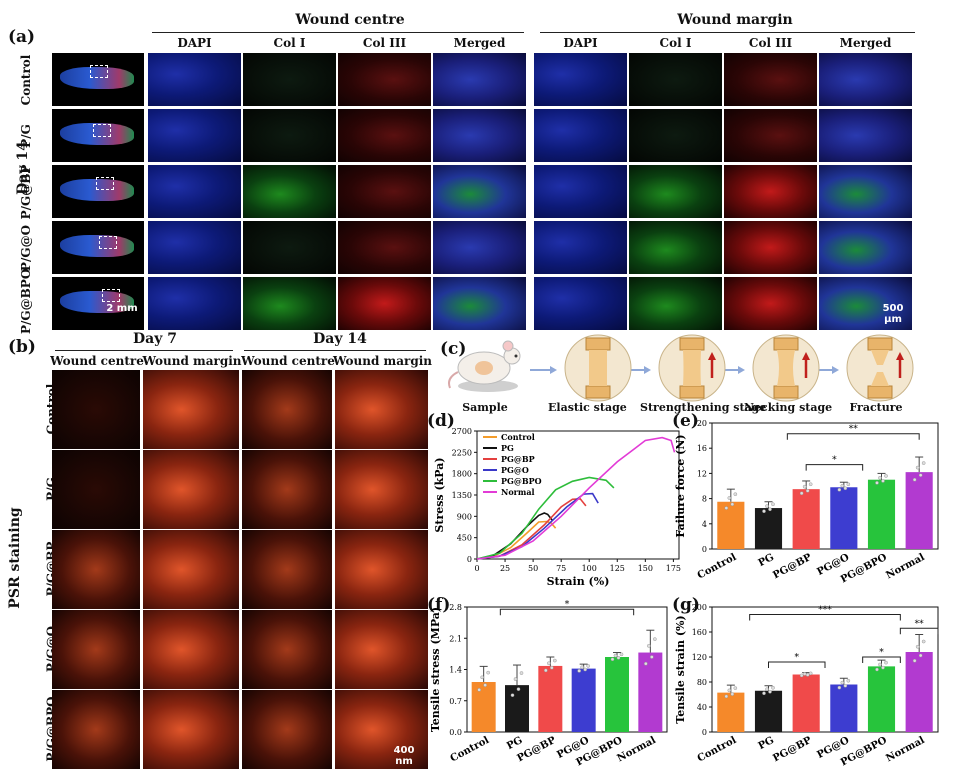 The height and width of the screenshot is (779, 955). Describe the element at coordinates (881, 655) in the screenshot. I see `significance-bracket: *` at that location.